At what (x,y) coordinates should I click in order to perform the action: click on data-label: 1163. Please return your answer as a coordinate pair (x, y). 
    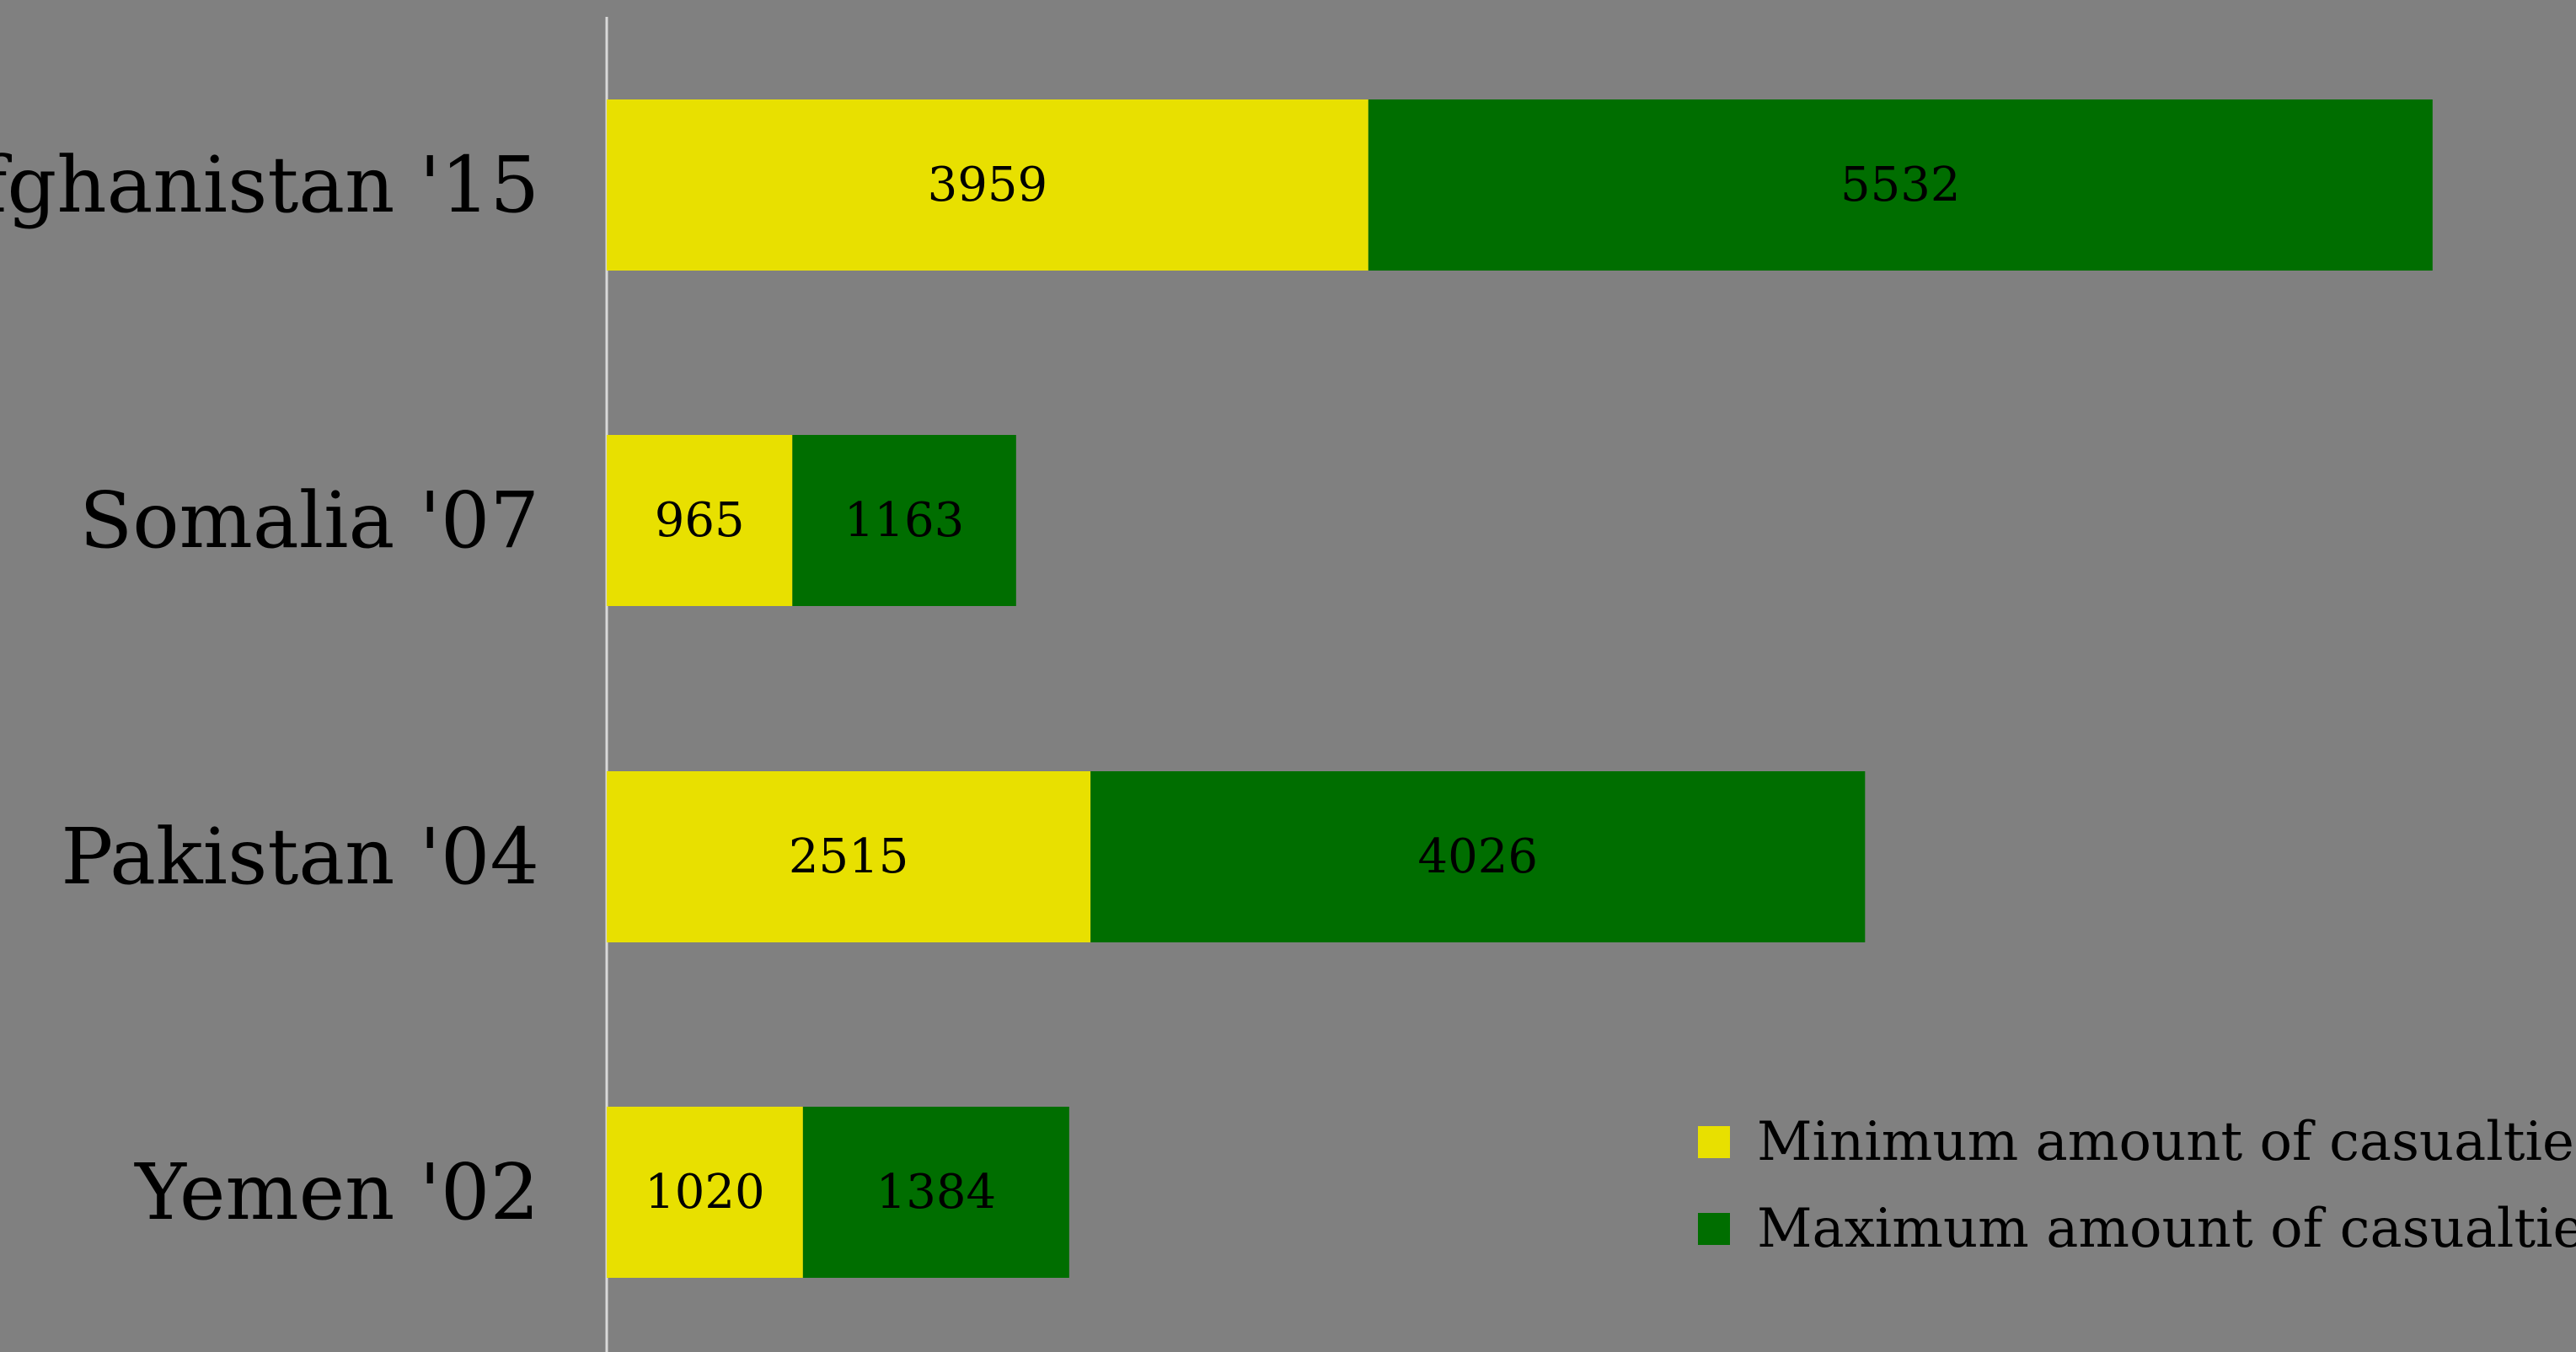
    Looking at the image, I should click on (904, 520).